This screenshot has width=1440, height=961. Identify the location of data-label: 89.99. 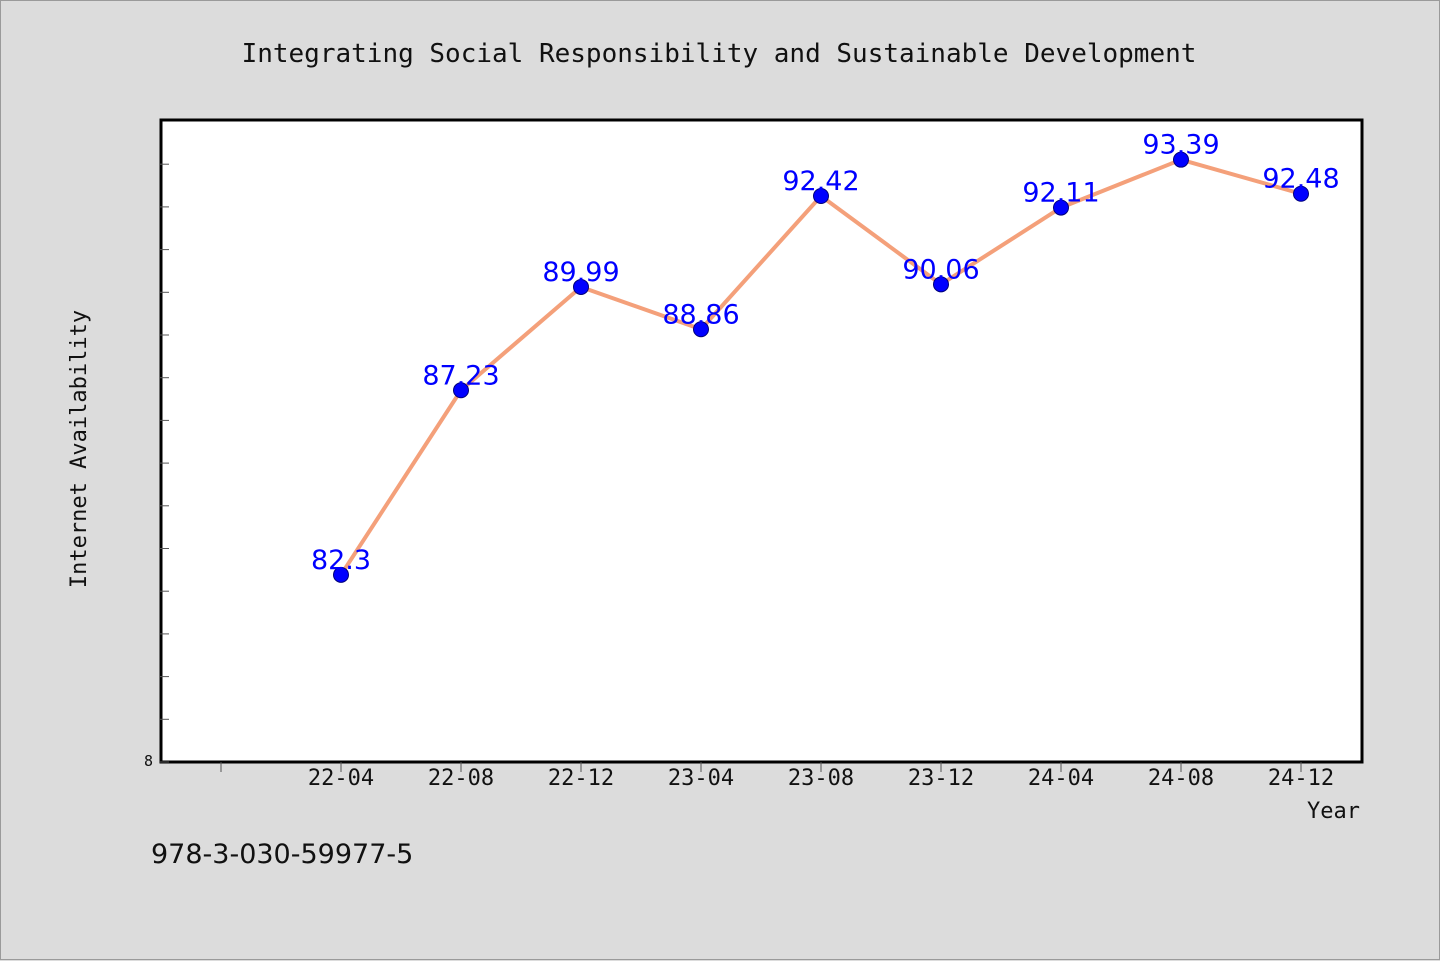
(580, 272).